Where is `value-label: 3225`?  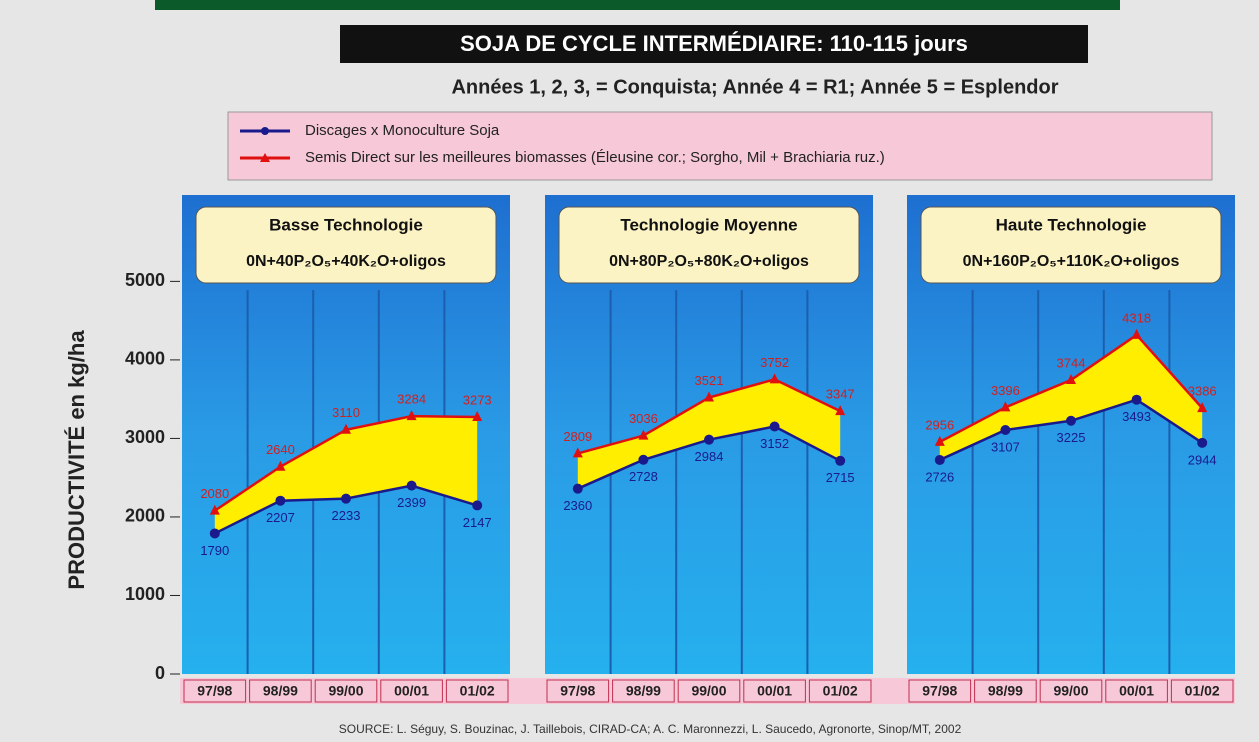 value-label: 3225 is located at coordinates (1071, 437).